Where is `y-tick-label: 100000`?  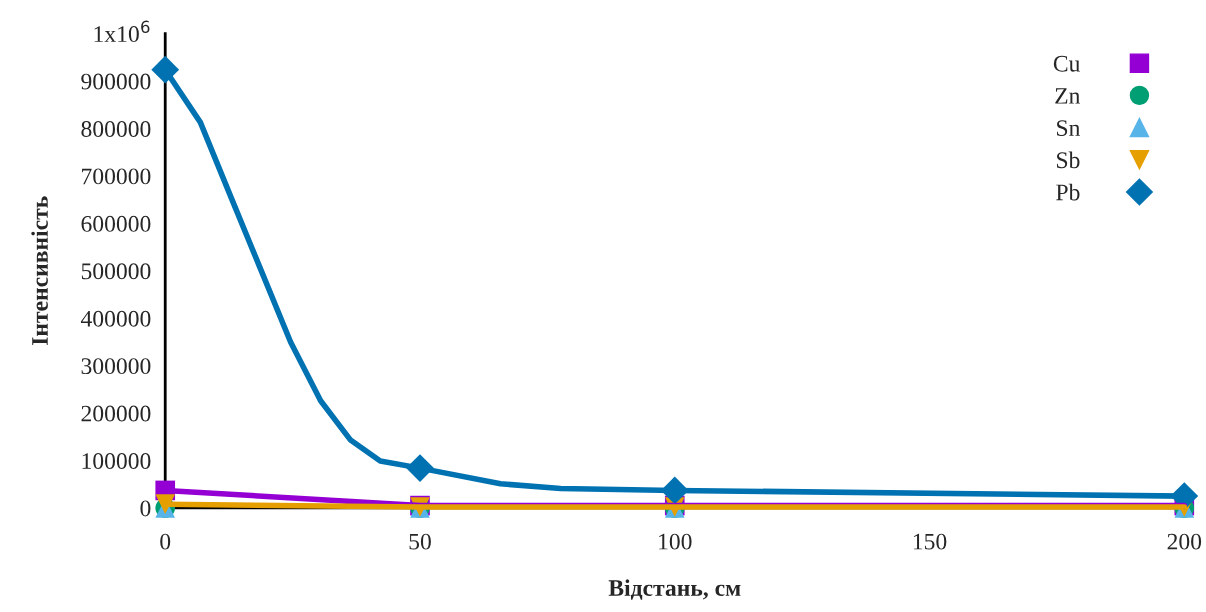 y-tick-label: 100000 is located at coordinates (116, 461).